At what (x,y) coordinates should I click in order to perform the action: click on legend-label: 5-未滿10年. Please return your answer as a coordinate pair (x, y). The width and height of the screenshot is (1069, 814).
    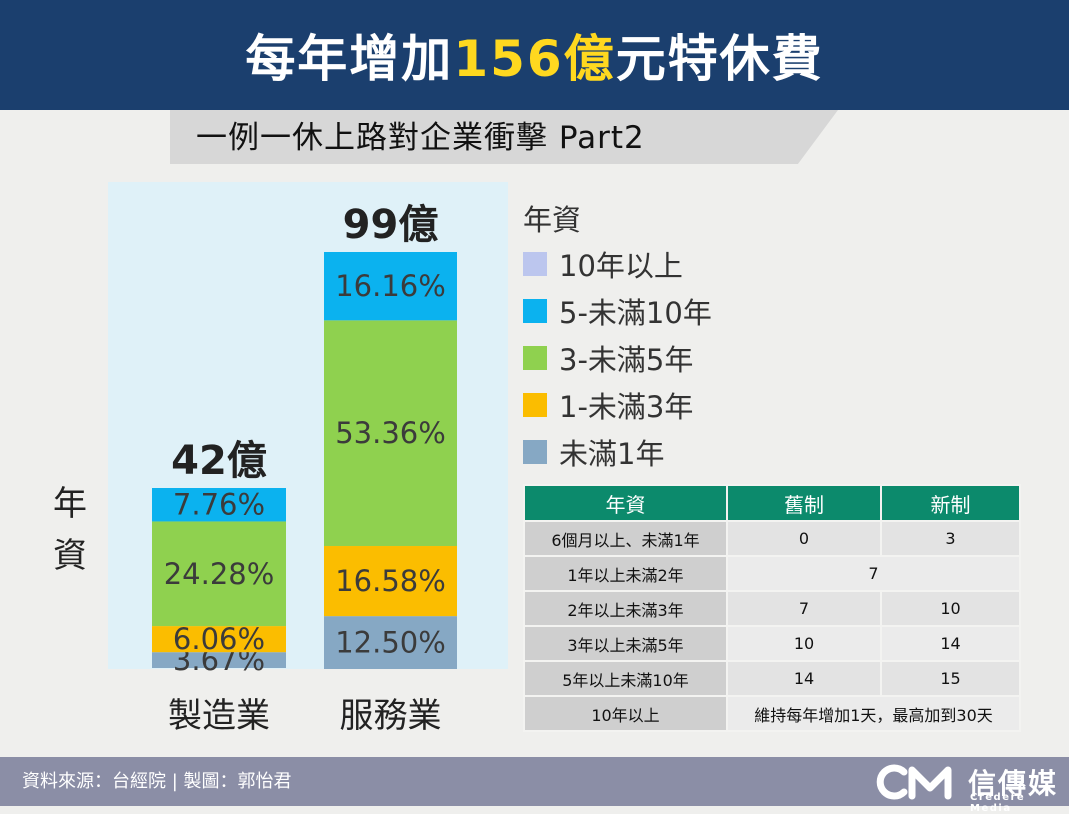
    Looking at the image, I should click on (635, 312).